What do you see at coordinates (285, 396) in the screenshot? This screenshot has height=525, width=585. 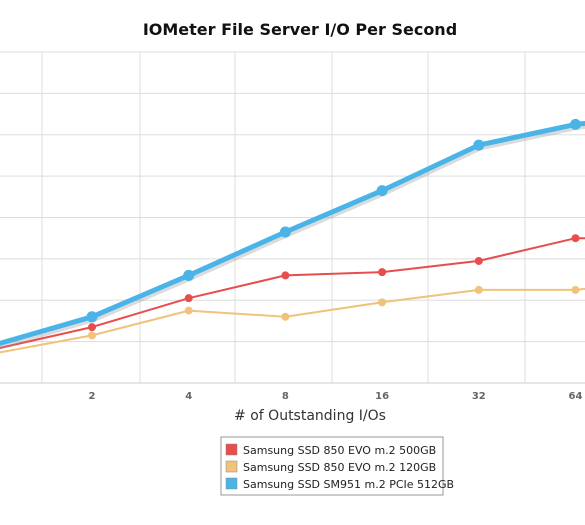 I see `x-tick-label: 8` at bounding box center [285, 396].